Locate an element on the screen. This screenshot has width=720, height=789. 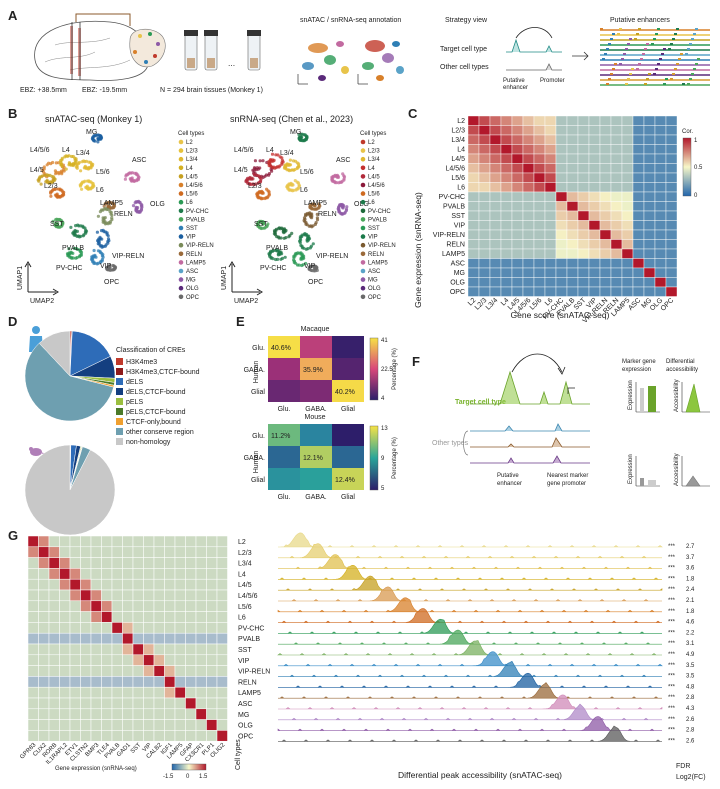
heatmap-e-col-label: Glial is located at coordinates (348, 497).